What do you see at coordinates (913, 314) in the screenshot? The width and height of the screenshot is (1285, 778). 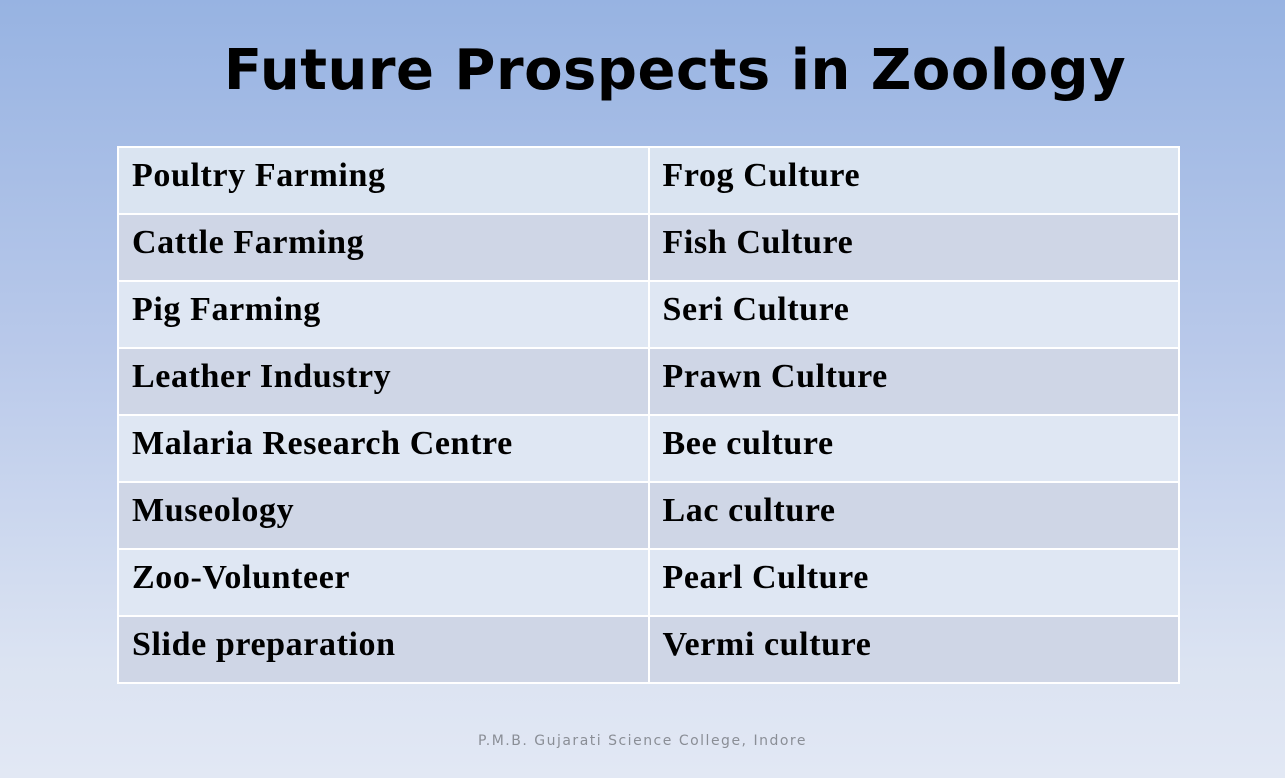 I see `table-cell: Seri Culture` at bounding box center [913, 314].